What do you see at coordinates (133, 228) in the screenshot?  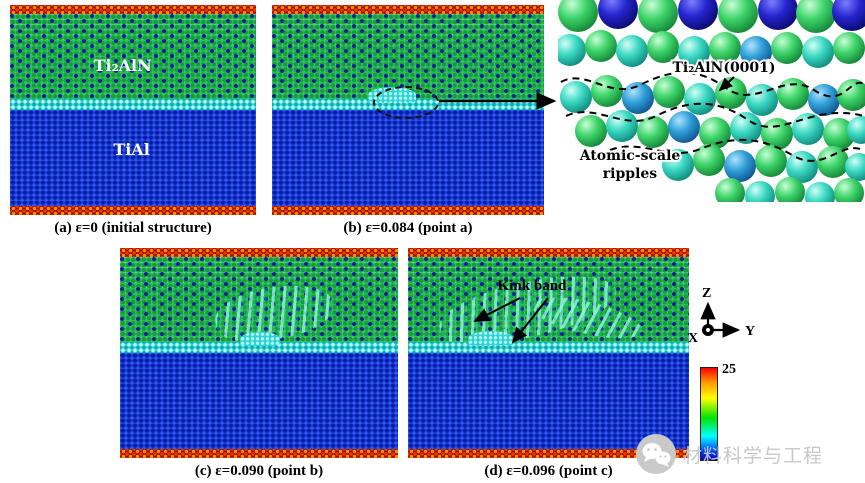 I see `panel-a-caption: (a) ε=0 (initial structure)` at bounding box center [133, 228].